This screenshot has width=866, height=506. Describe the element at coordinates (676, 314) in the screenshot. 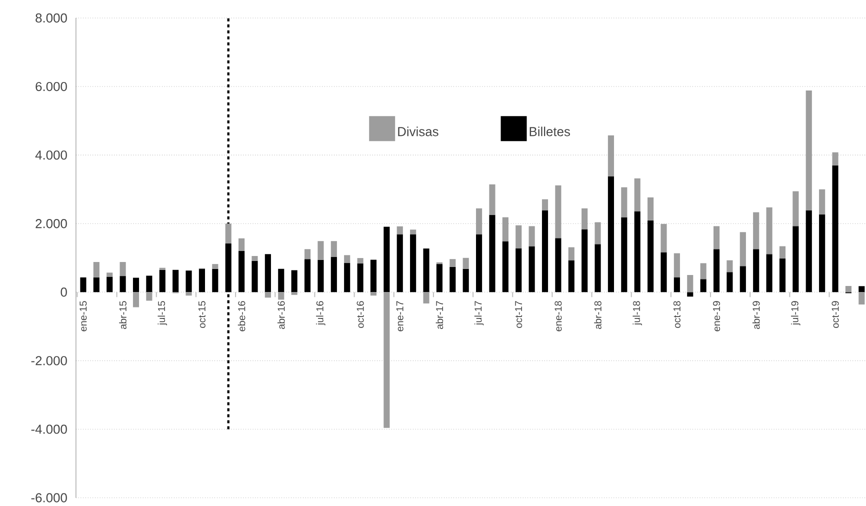

I see `x-tick-label: oct-18` at that location.